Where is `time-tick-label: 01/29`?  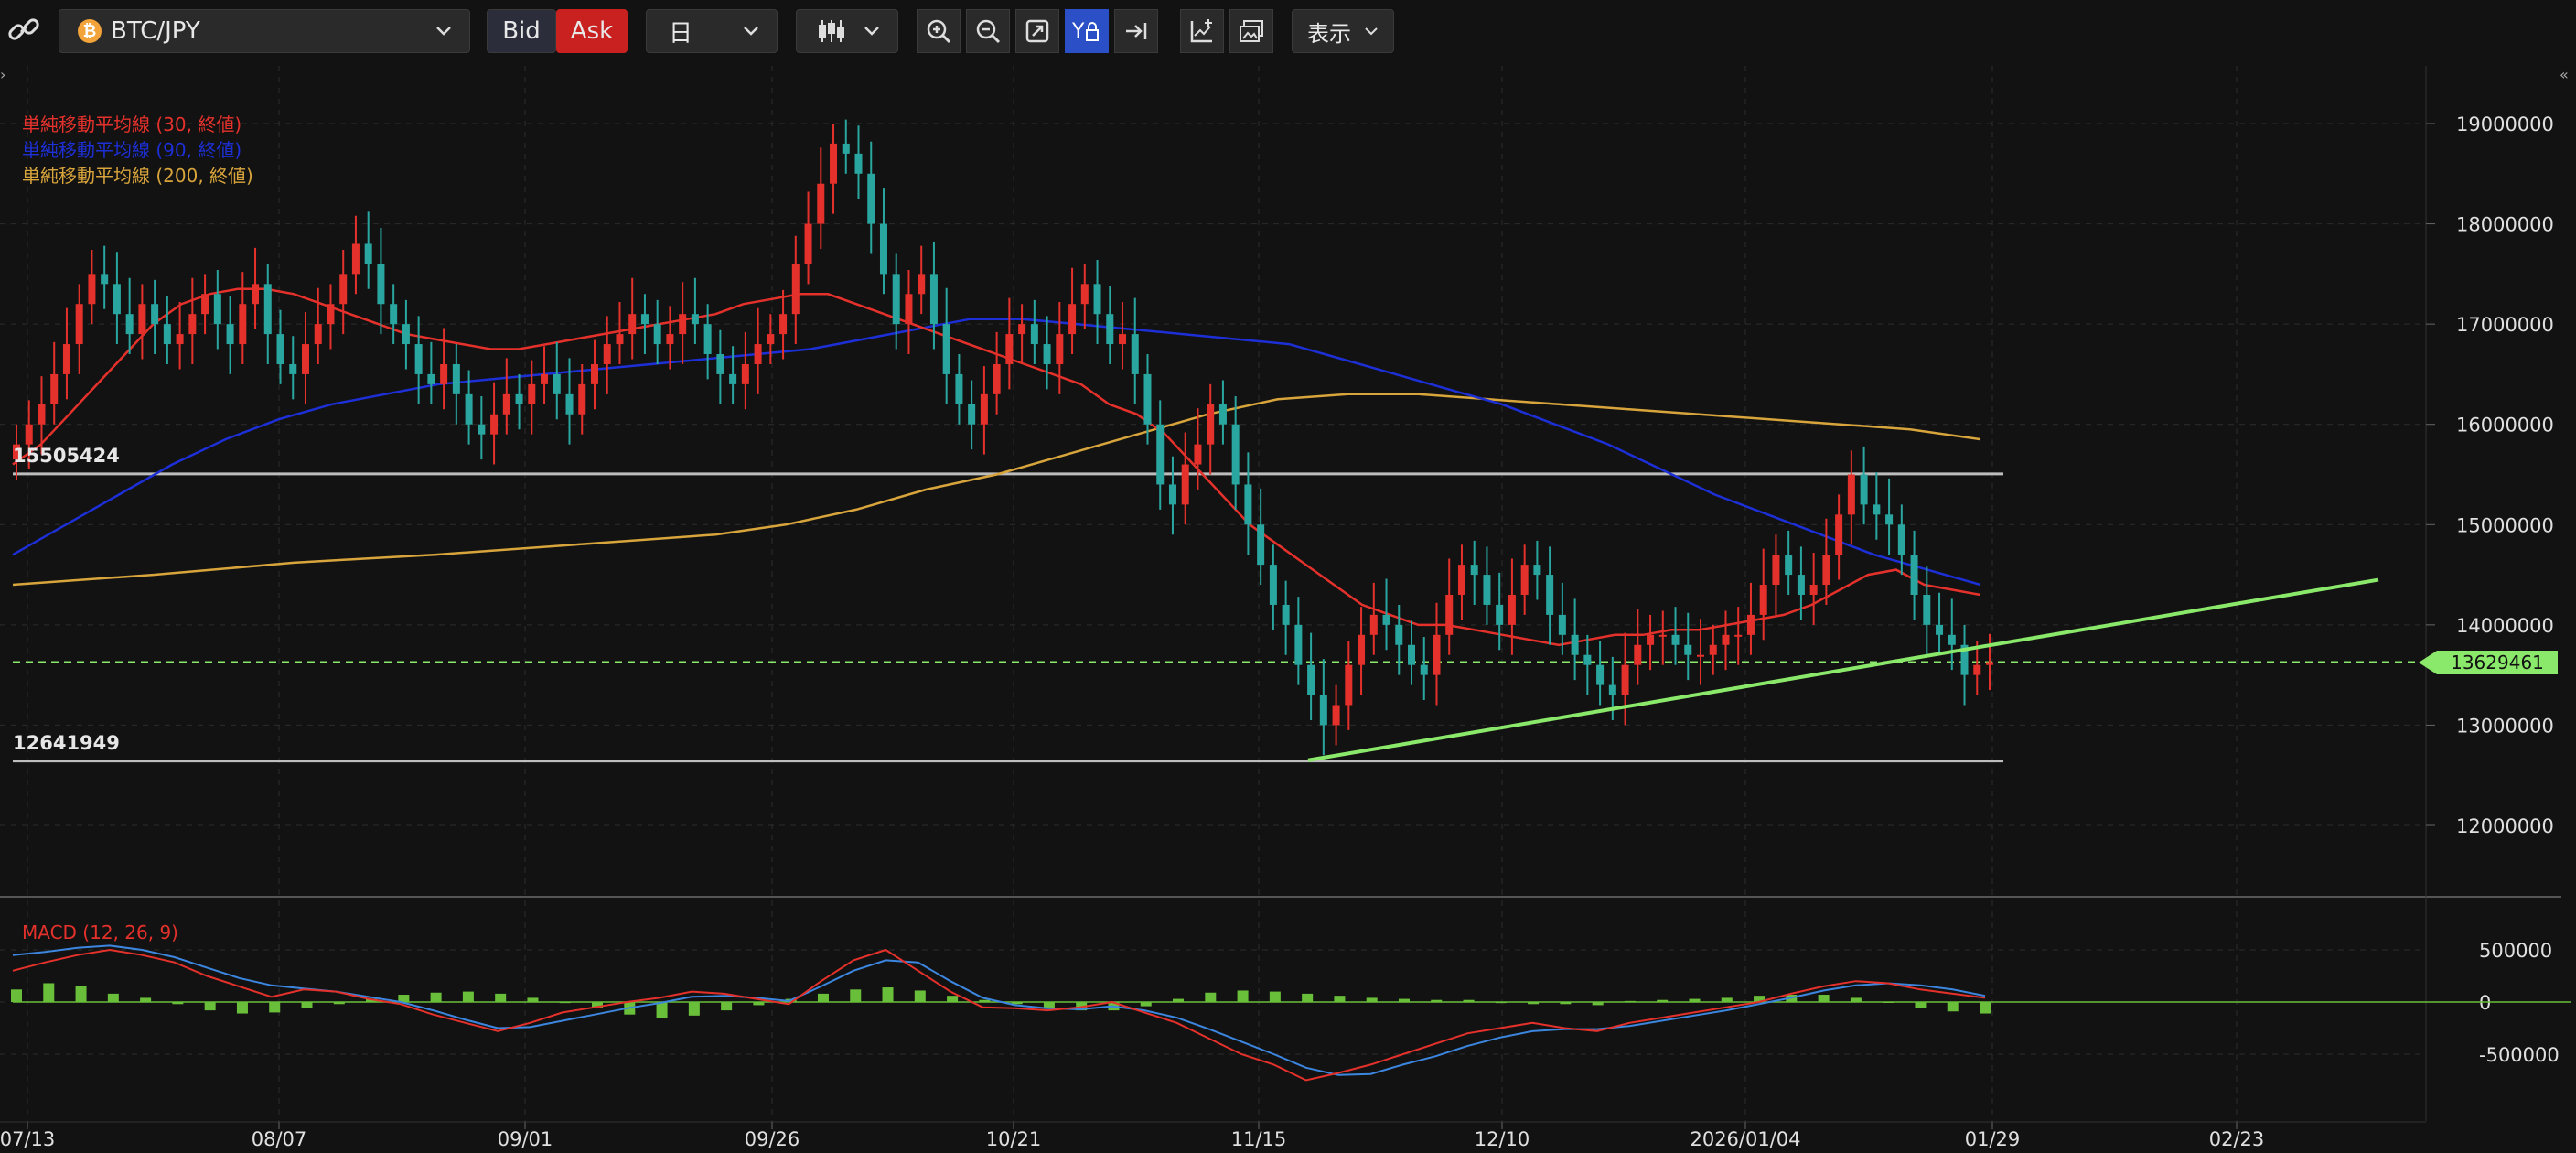
time-tick-label: 01/29 is located at coordinates (1993, 1139).